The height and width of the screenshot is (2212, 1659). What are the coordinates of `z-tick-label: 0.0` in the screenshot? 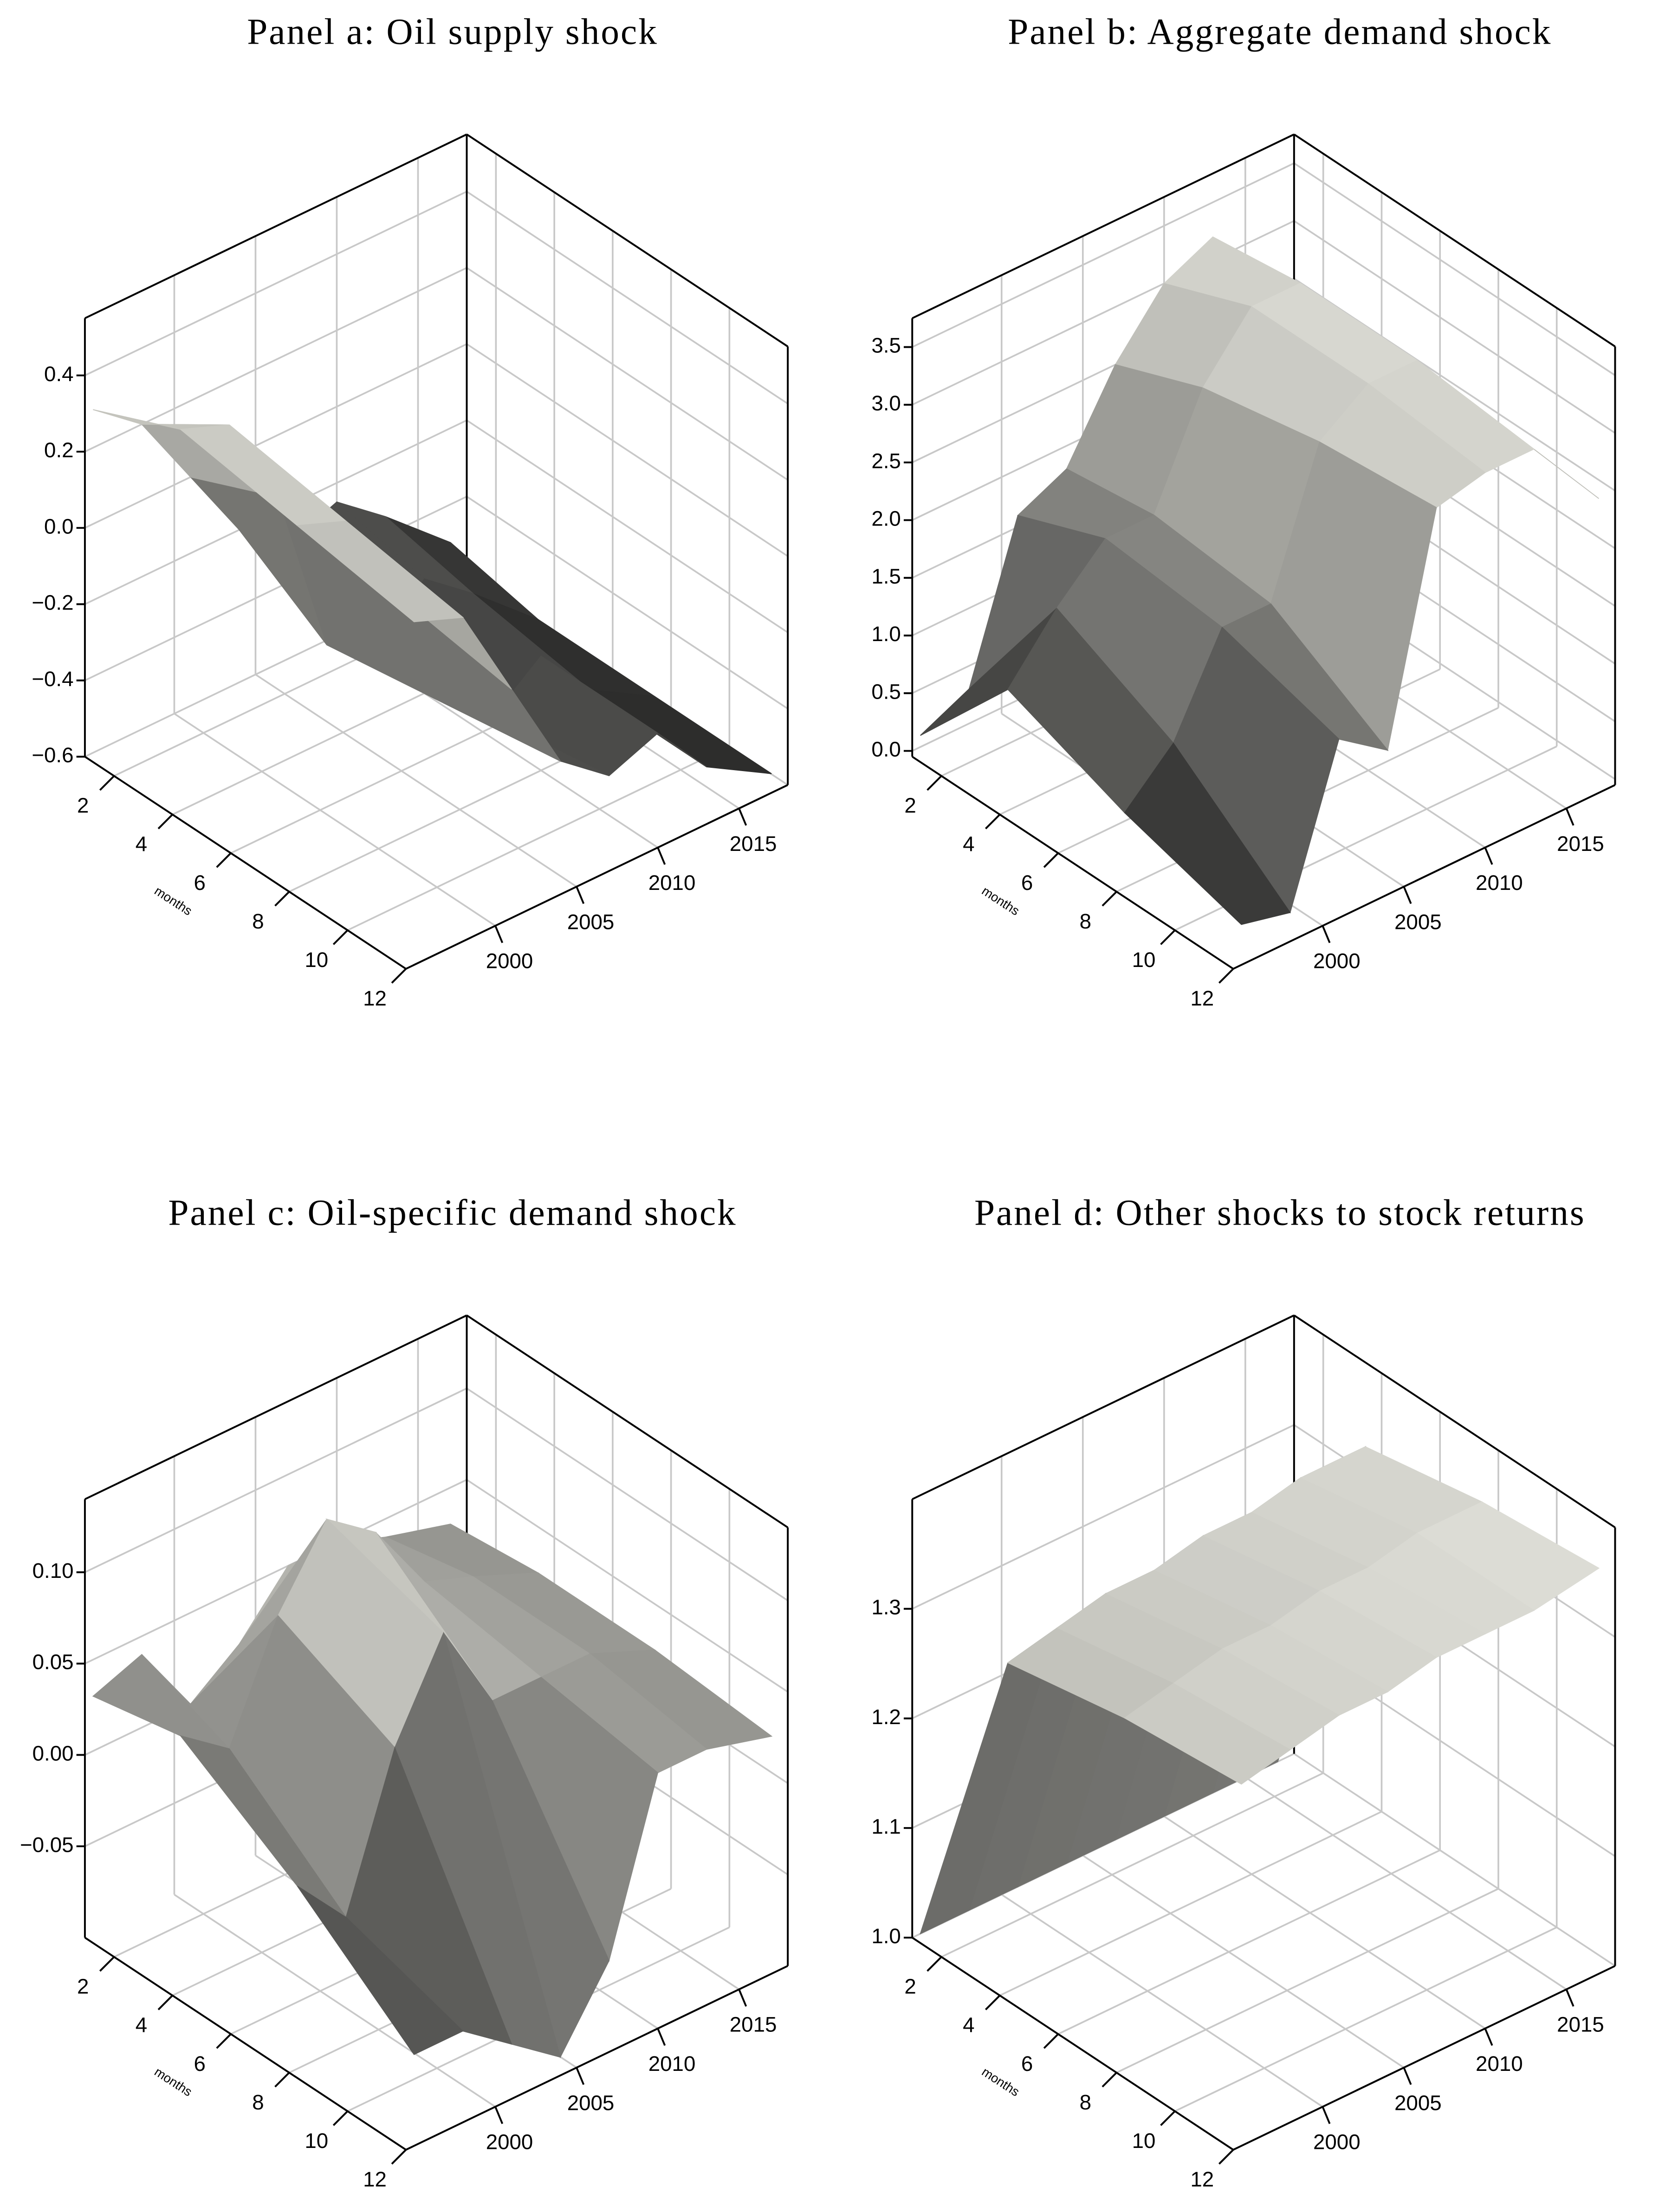 It's located at (886, 749).